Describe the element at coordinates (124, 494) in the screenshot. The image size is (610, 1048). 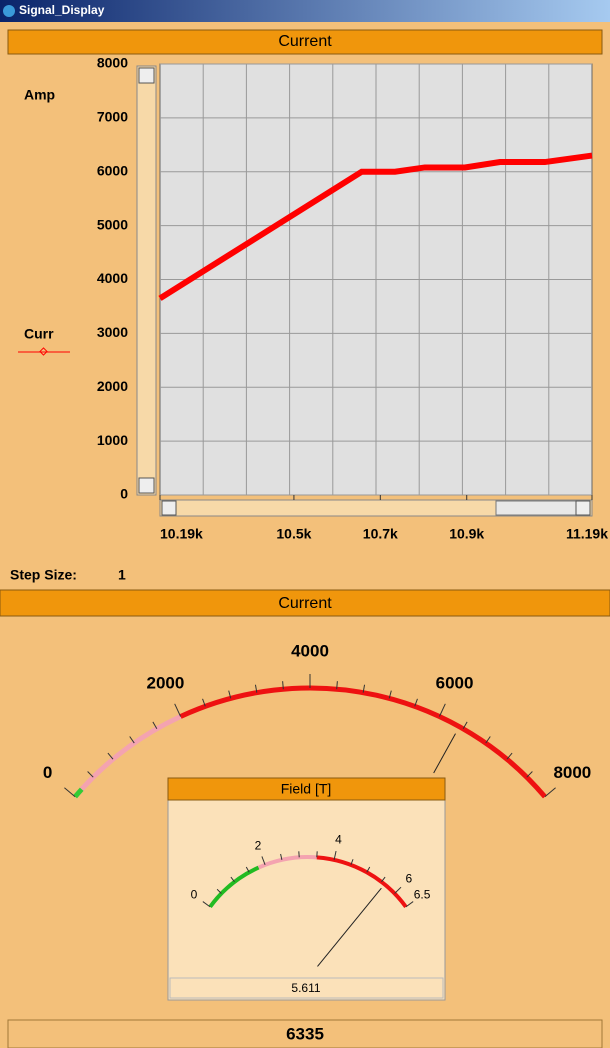
I see `y-tick-label: 0` at that location.